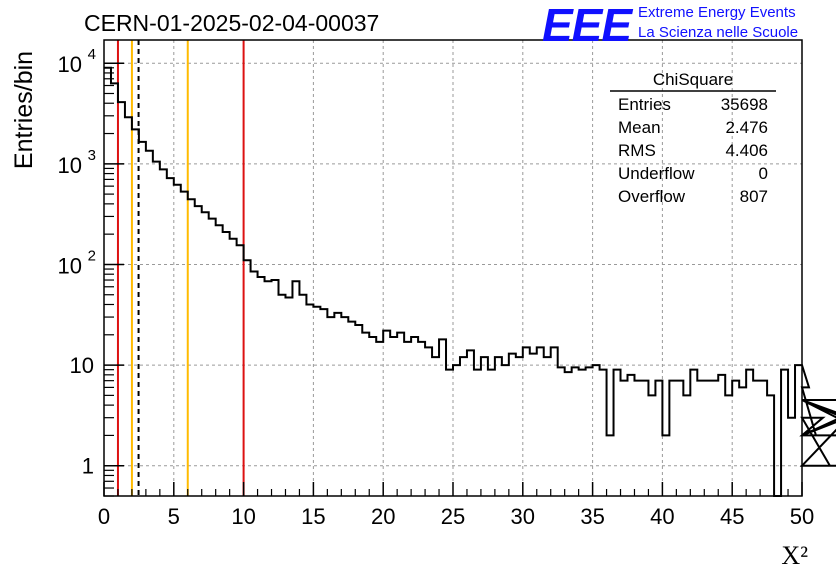 The image size is (836, 572). What do you see at coordinates (763, 173) in the screenshot?
I see `stats-value-underflow: 0` at bounding box center [763, 173].